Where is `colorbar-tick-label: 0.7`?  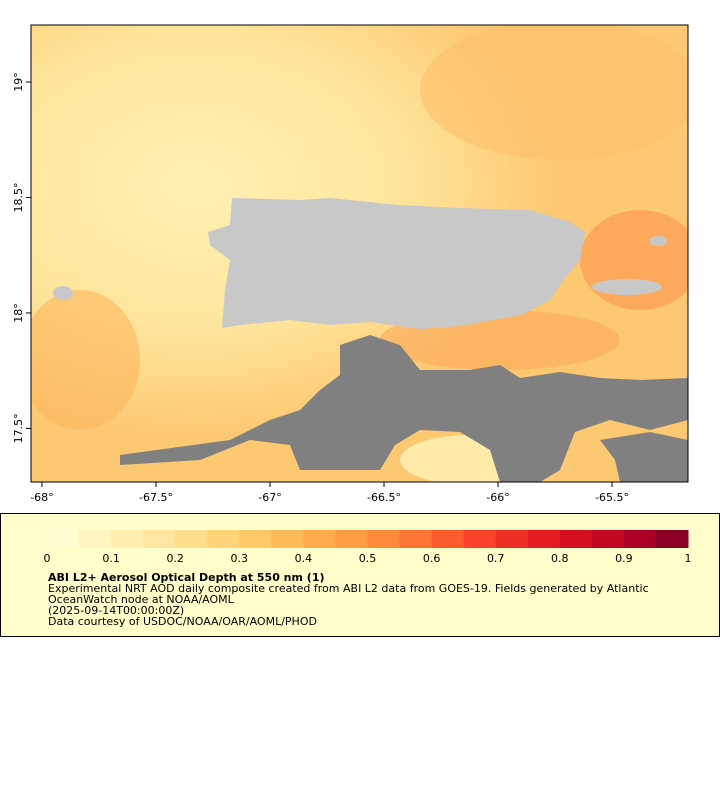
colorbar-tick-label: 0.7 is located at coordinates (496, 558).